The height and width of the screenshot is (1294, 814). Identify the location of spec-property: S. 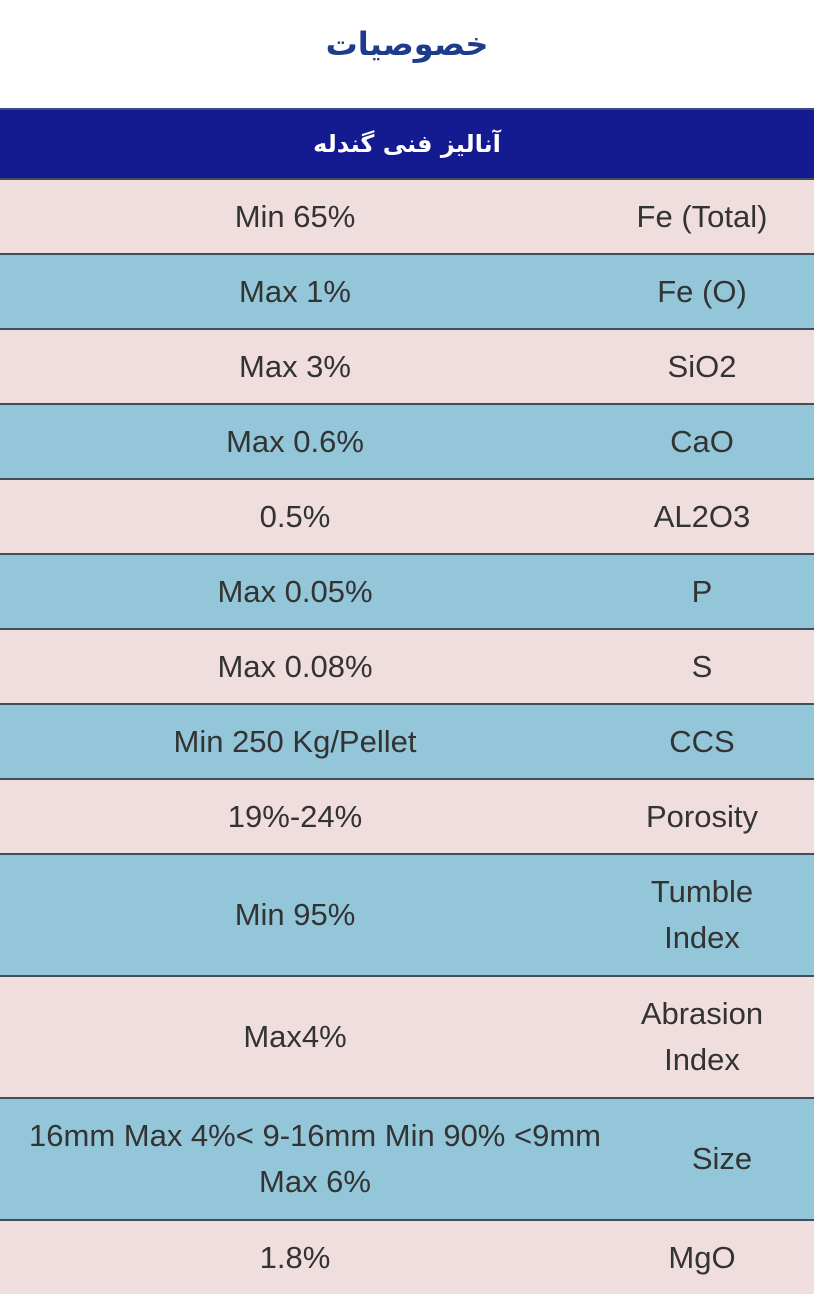
(702, 666).